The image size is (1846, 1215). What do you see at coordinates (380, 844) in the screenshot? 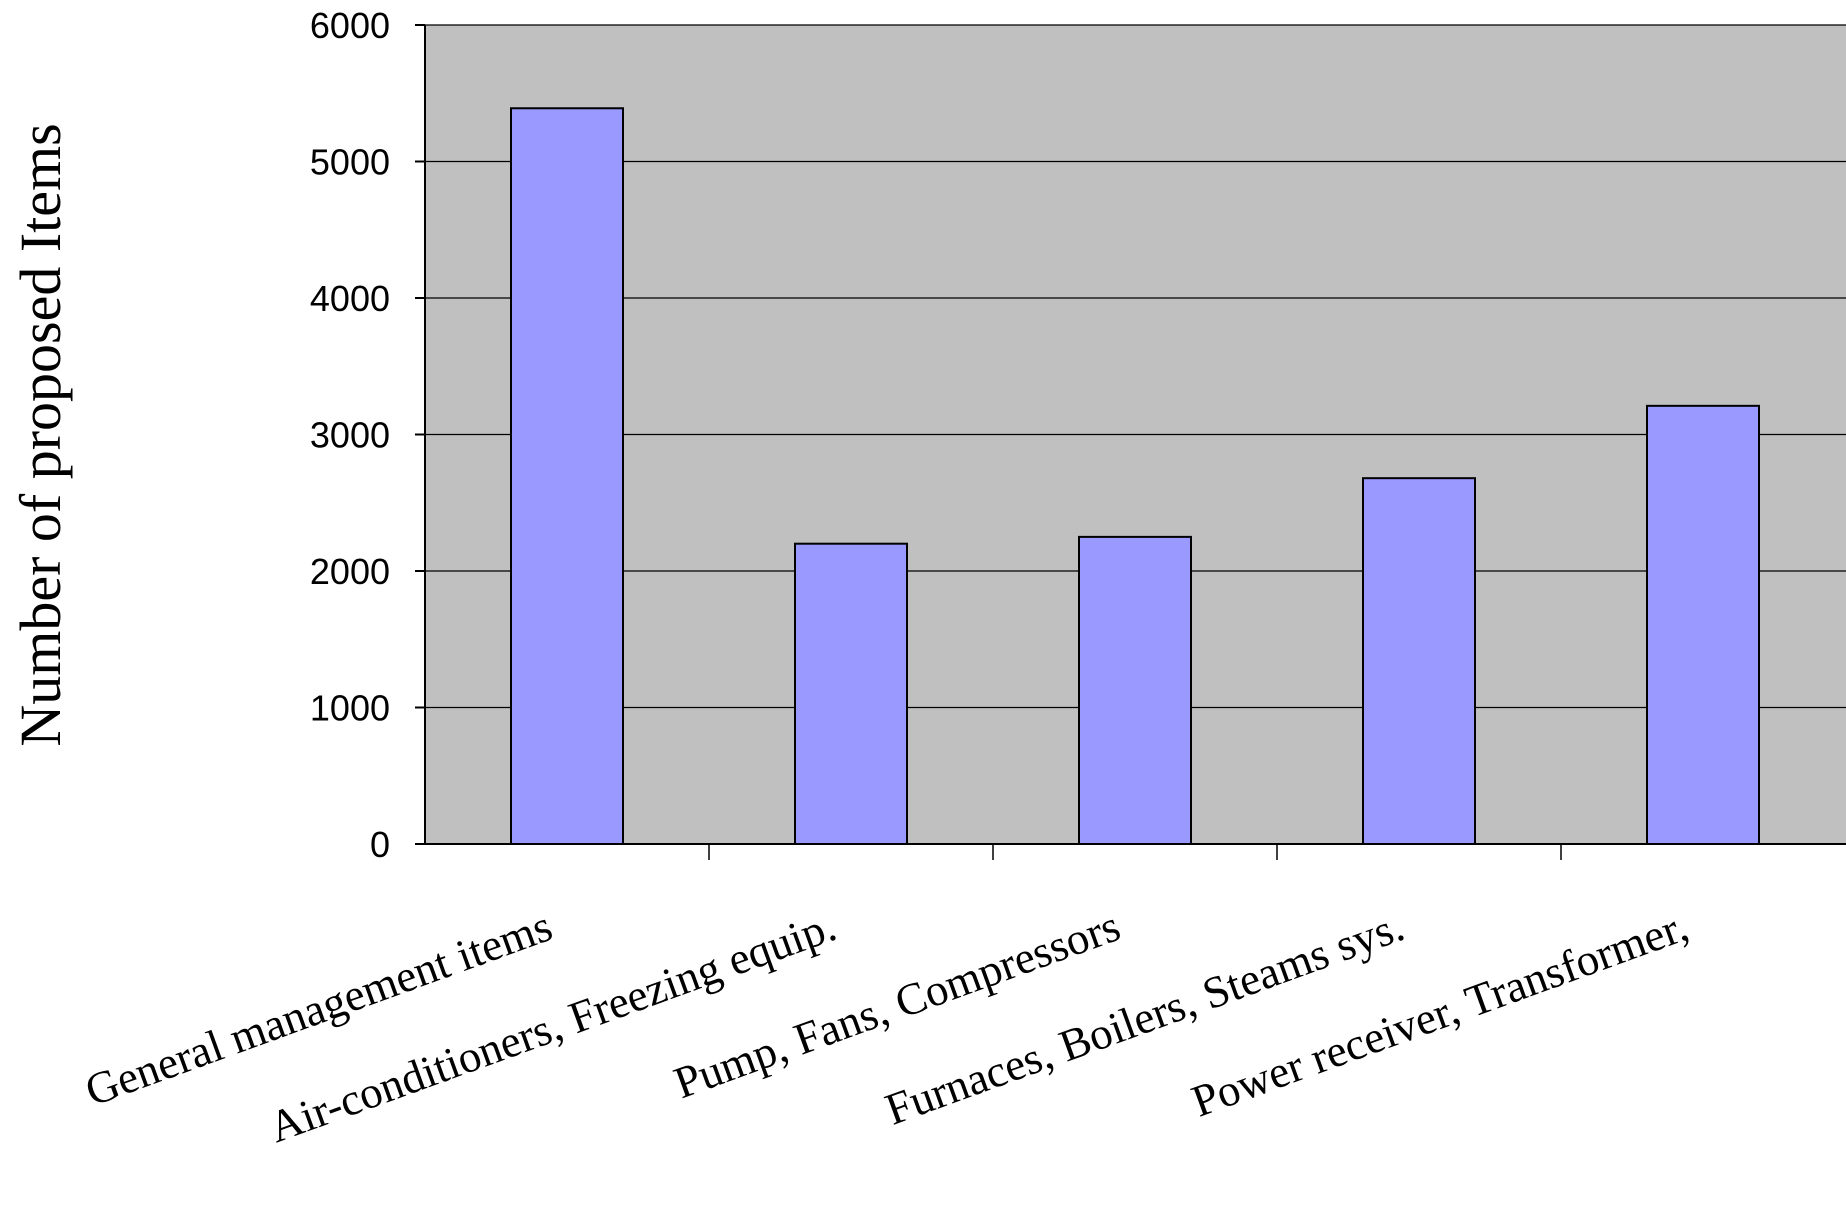
I see `y-tick-label: 0` at bounding box center [380, 844].